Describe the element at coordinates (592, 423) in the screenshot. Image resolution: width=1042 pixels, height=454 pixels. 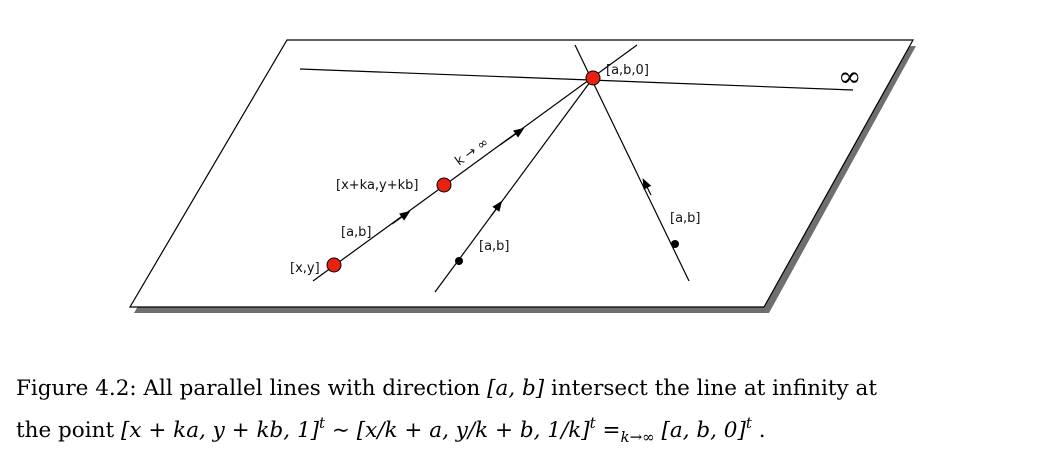
I see `caption-sup2: t` at that location.